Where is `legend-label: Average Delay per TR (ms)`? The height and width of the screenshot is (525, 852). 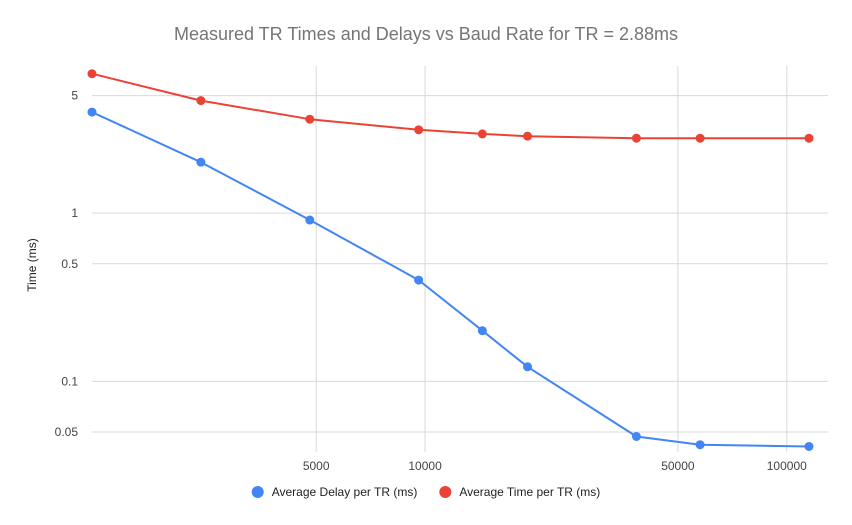 legend-label: Average Delay per TR (ms) is located at coordinates (345, 492).